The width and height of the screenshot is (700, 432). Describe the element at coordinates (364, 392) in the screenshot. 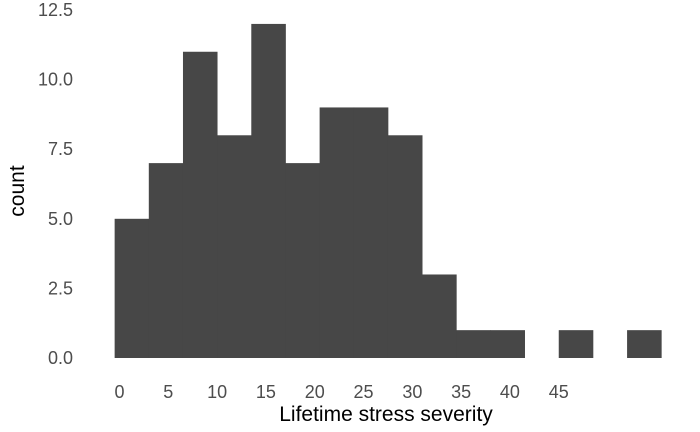

I see `x-tick-label: 25` at that location.